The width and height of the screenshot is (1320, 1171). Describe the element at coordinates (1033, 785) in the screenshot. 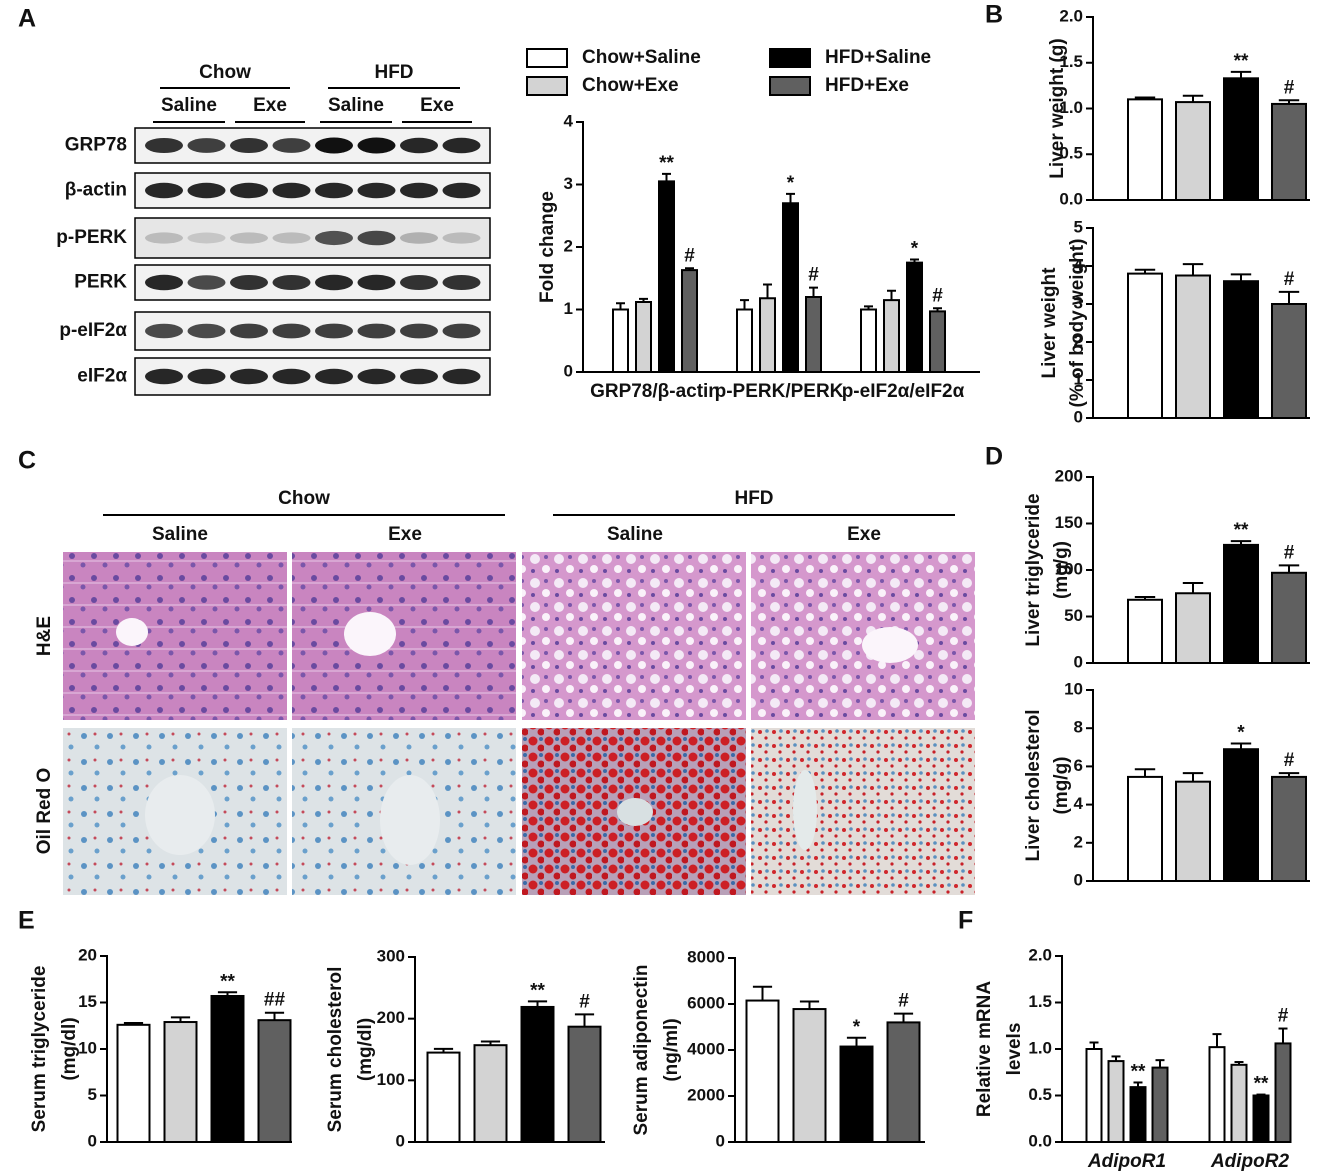

I see `y-axis-label: Liver cholesterol` at that location.